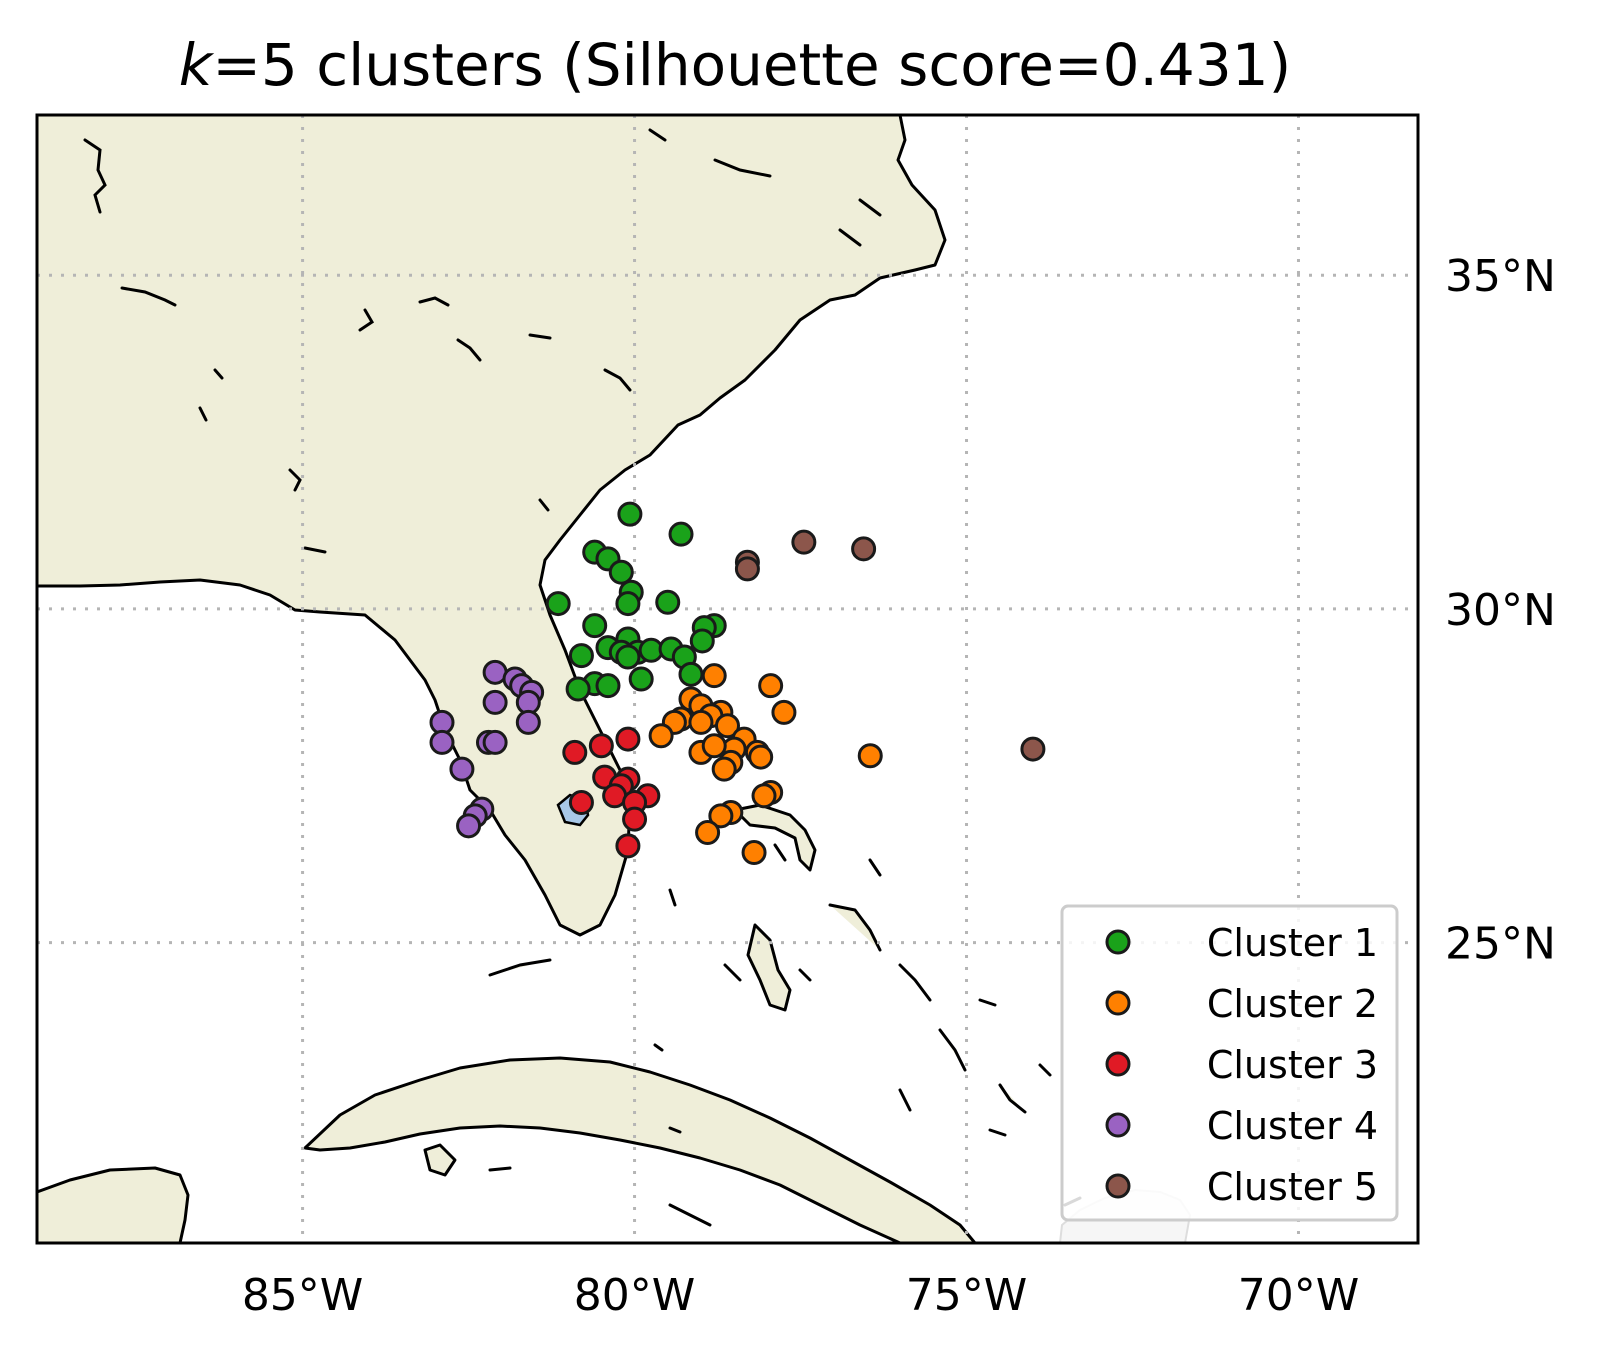 The height and width of the screenshot is (1348, 1600). Describe the element at coordinates (1500, 944) in the screenshot. I see `lat-tick-label: 25°N` at that location.